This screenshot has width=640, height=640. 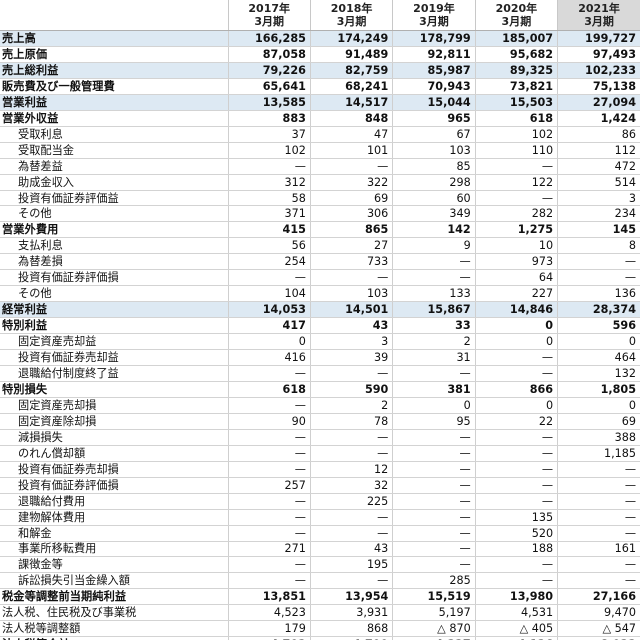 I want to click on value-cell: 371, so click(x=269, y=214).